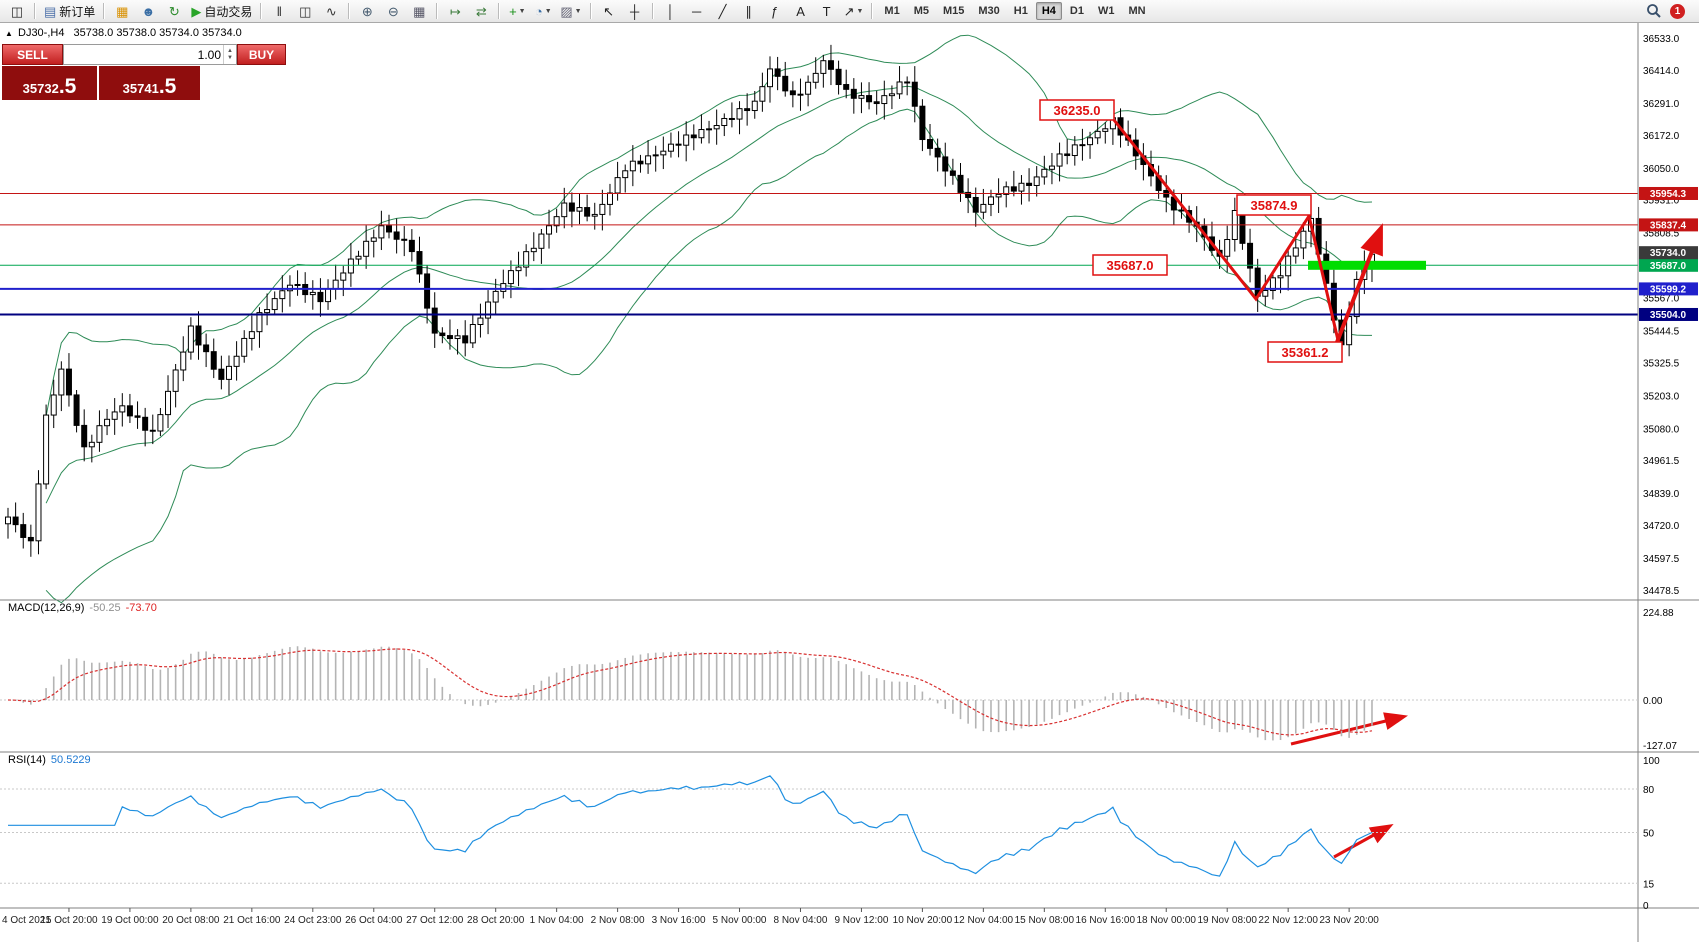 Image resolution: width=1699 pixels, height=942 pixels. What do you see at coordinates (191, 920) in the screenshot?
I see `time-tick-label: 20 Oct 08:00` at bounding box center [191, 920].